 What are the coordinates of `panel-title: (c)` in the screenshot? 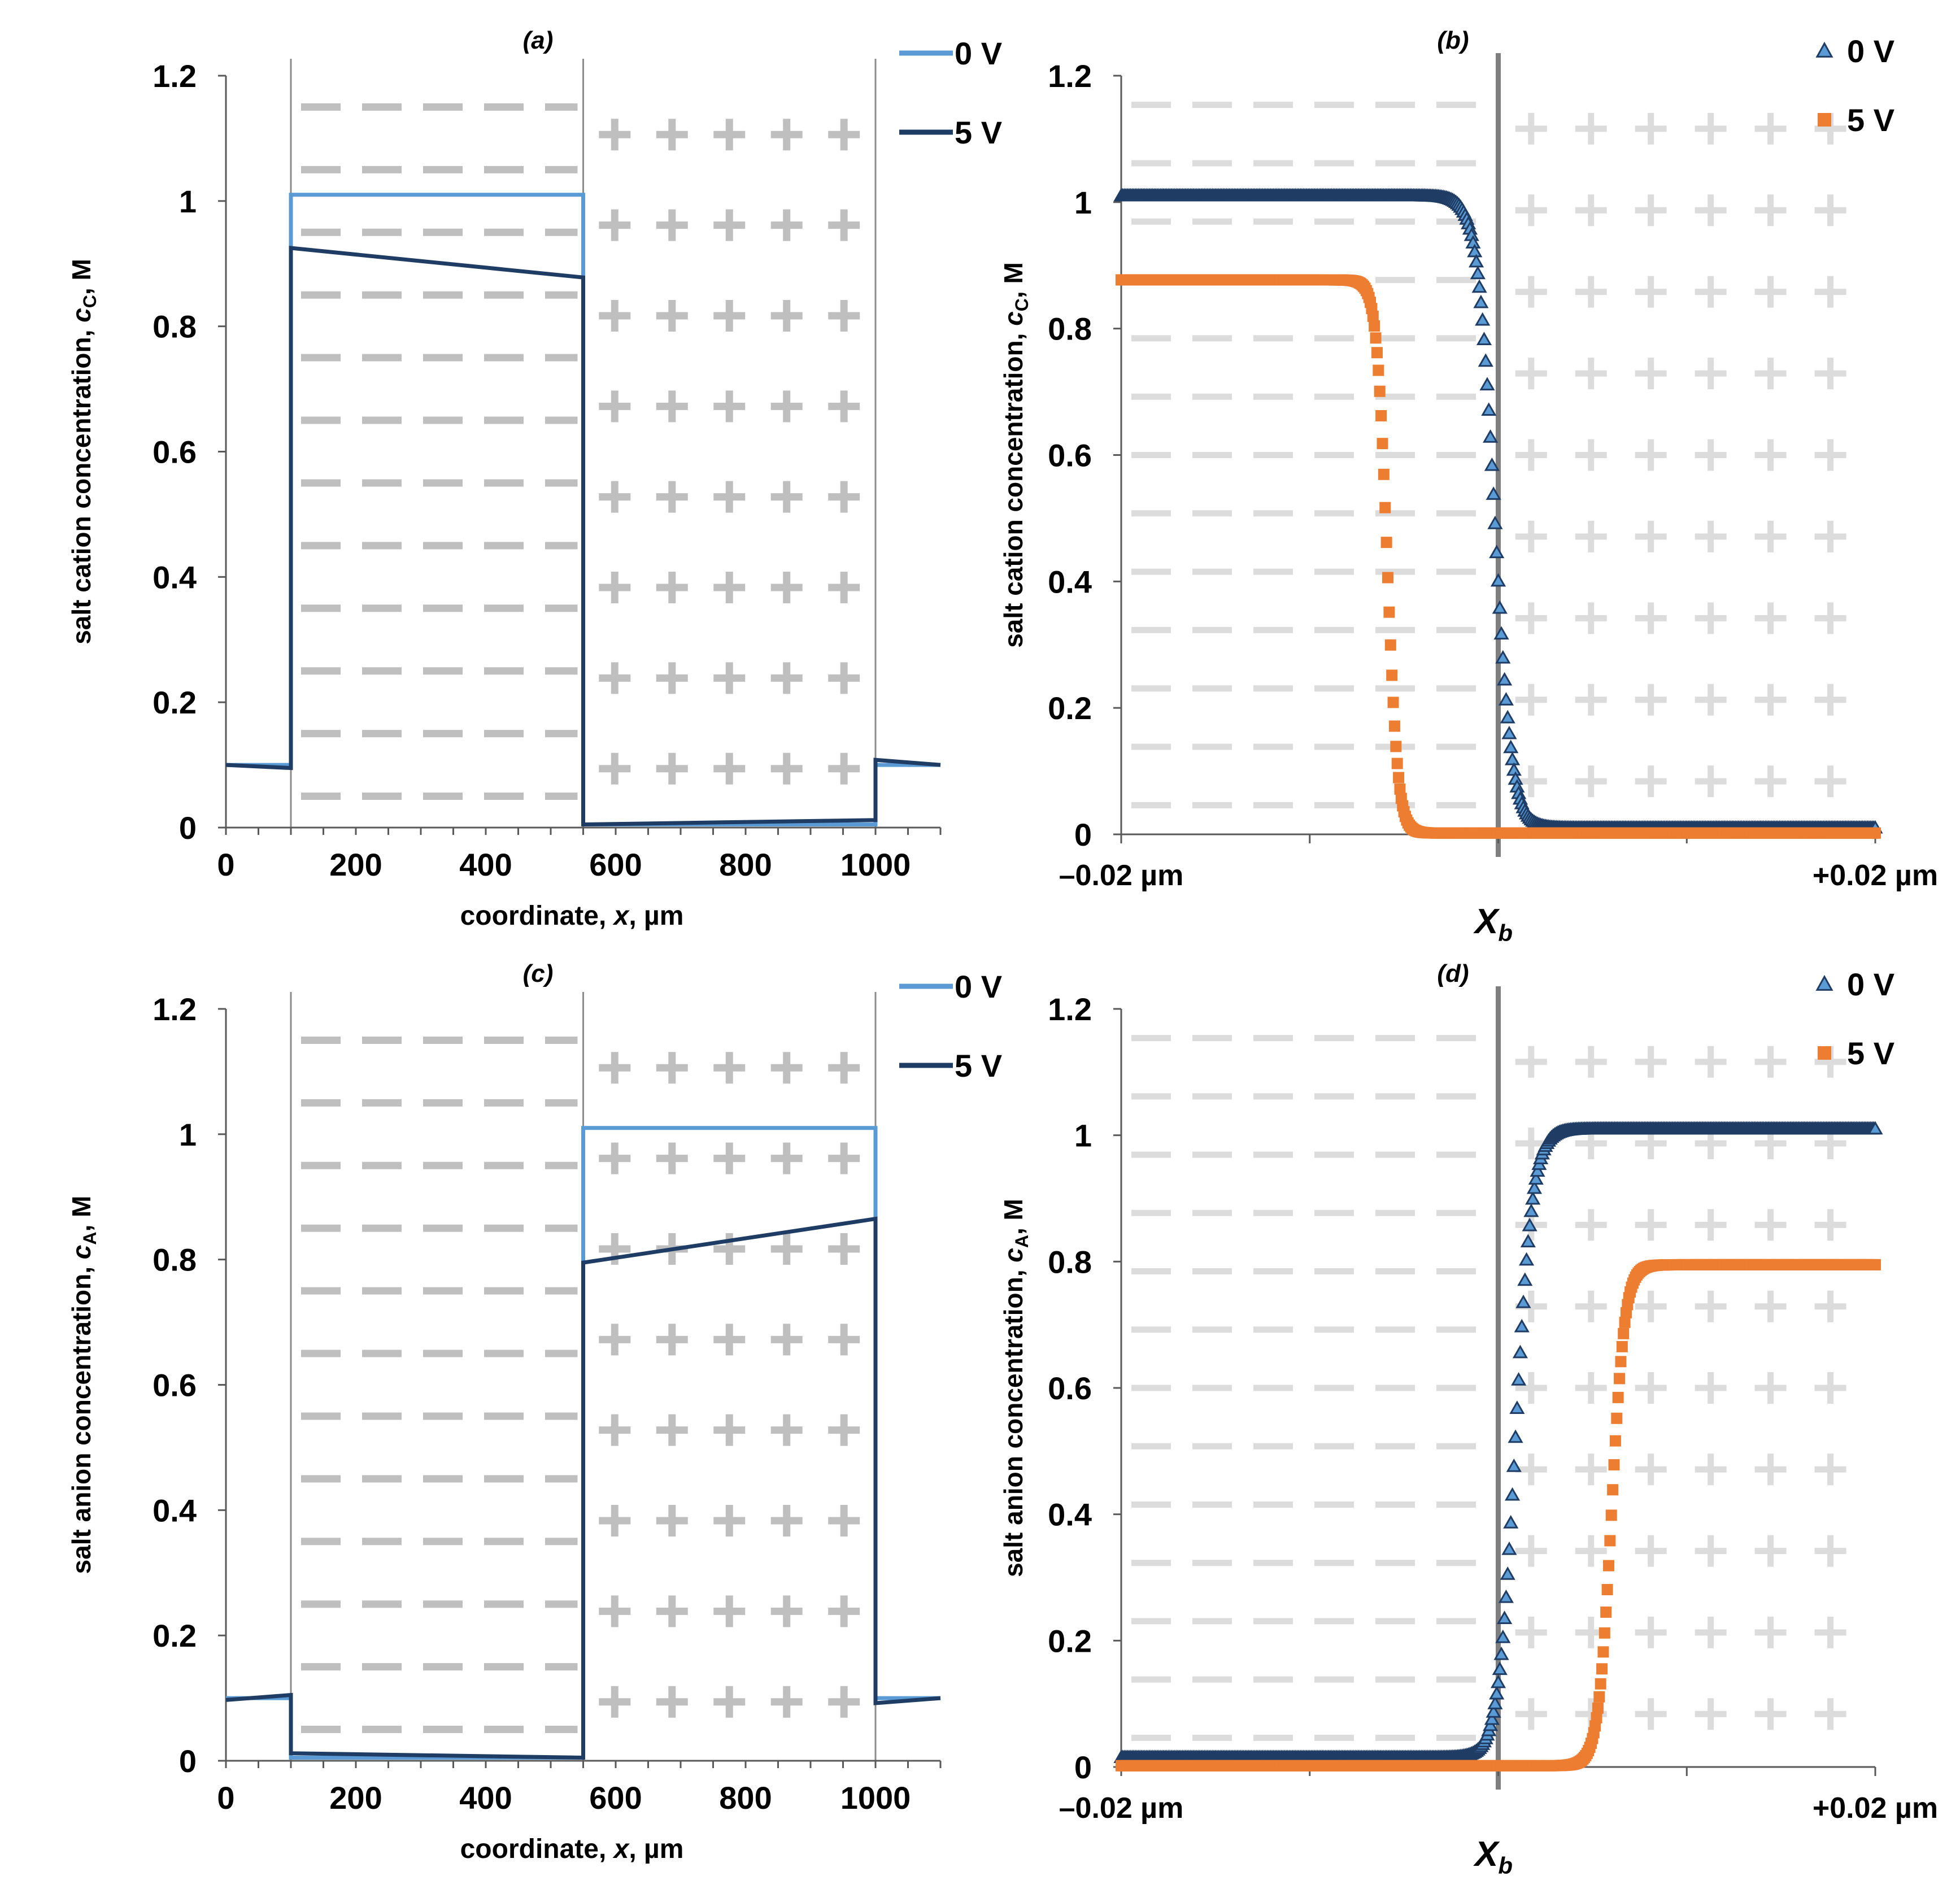 It's located at (538, 973).